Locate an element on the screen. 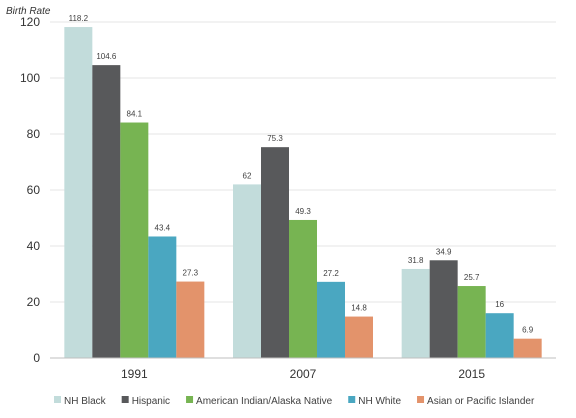 This screenshot has width=576, height=418. y-tick-label-40: 40 is located at coordinates (34, 246).